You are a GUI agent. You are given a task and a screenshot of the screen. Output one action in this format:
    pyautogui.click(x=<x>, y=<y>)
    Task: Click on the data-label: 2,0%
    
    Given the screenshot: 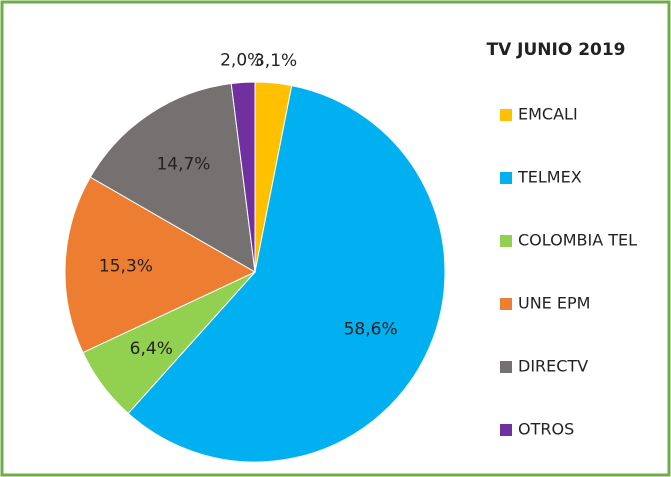 What is the action you would take?
    pyautogui.click(x=241, y=60)
    